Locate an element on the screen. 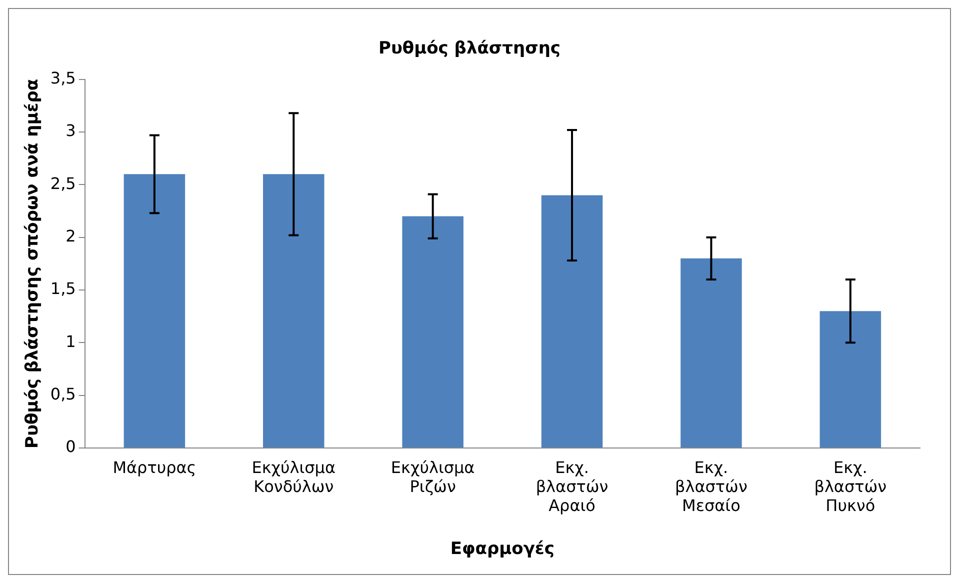  y-tick-label: 0,5 is located at coordinates (63, 394).